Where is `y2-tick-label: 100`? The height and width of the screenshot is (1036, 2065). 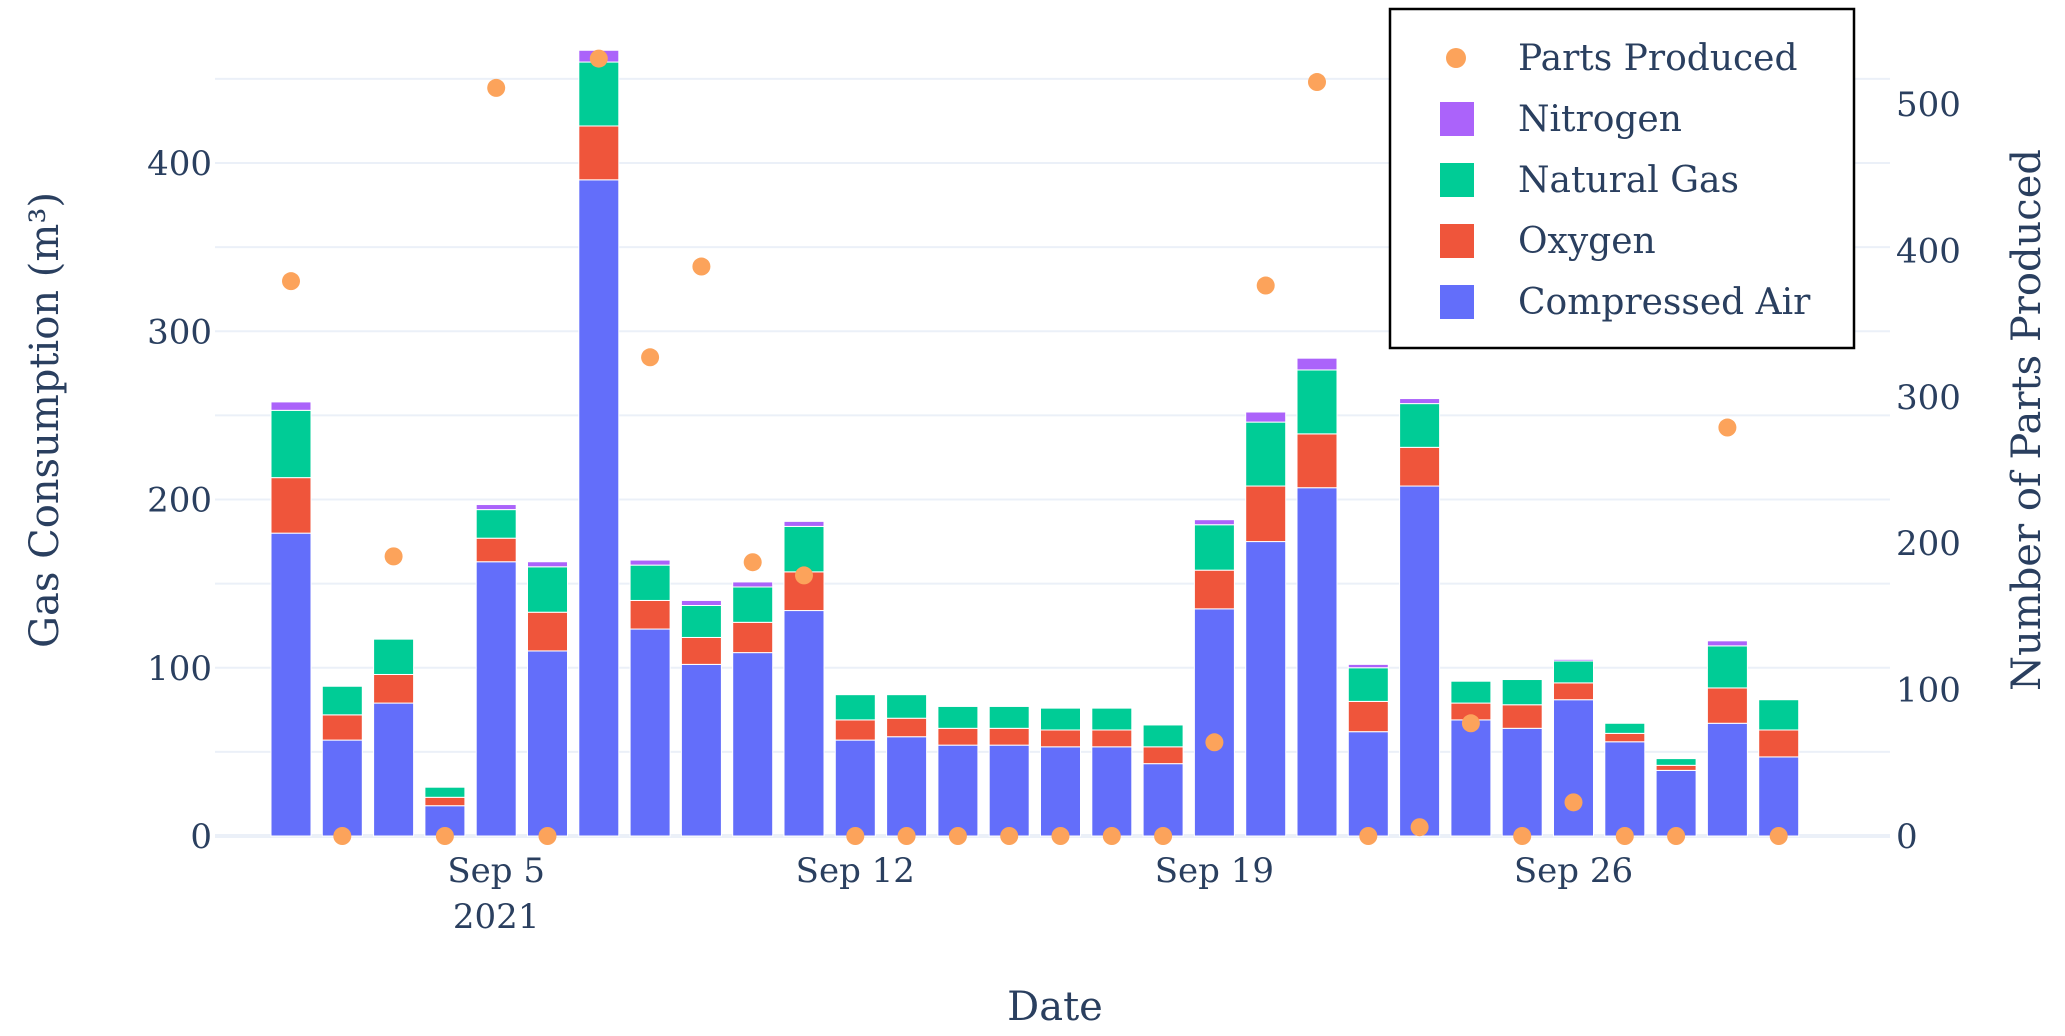 y2-tick-label: 100 is located at coordinates (1928, 691).